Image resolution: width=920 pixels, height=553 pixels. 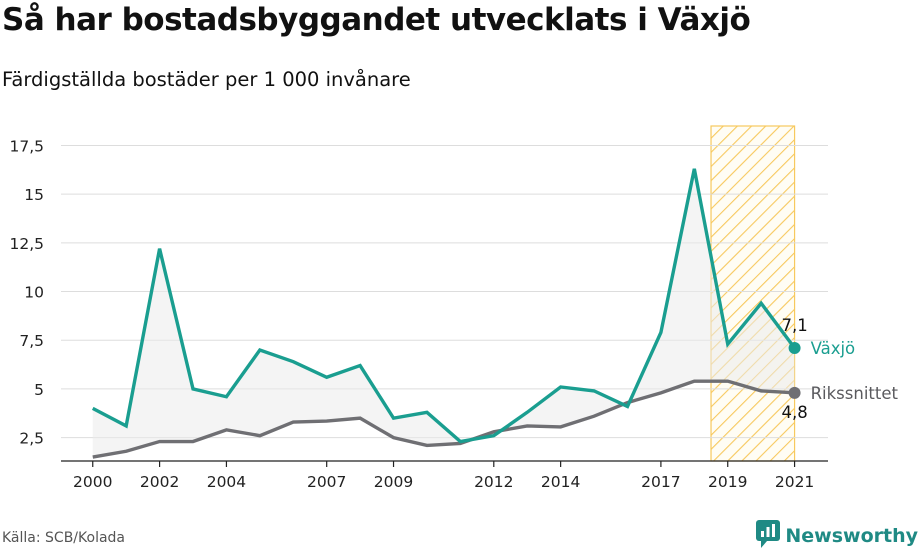 I want to click on x-tick-label: 2014, so click(x=560, y=482).